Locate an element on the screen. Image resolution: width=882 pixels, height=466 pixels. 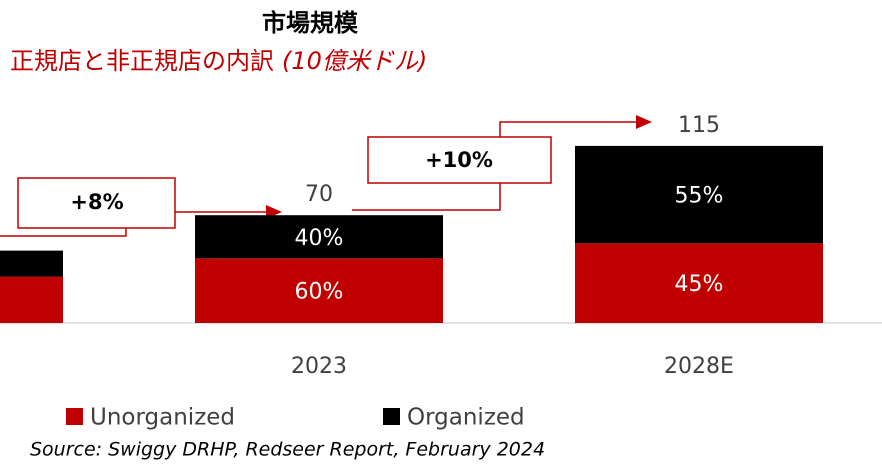
growth-arrow is located at coordinates (568, 129).